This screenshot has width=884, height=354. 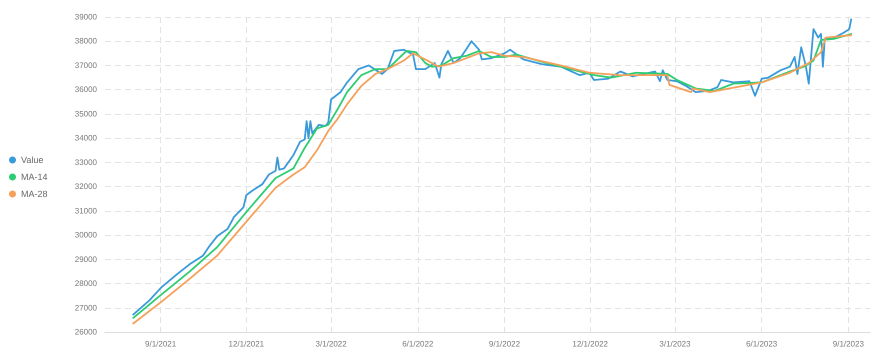 What do you see at coordinates (504, 344) in the screenshot?
I see `x-tick-label: 9/1/2022` at bounding box center [504, 344].